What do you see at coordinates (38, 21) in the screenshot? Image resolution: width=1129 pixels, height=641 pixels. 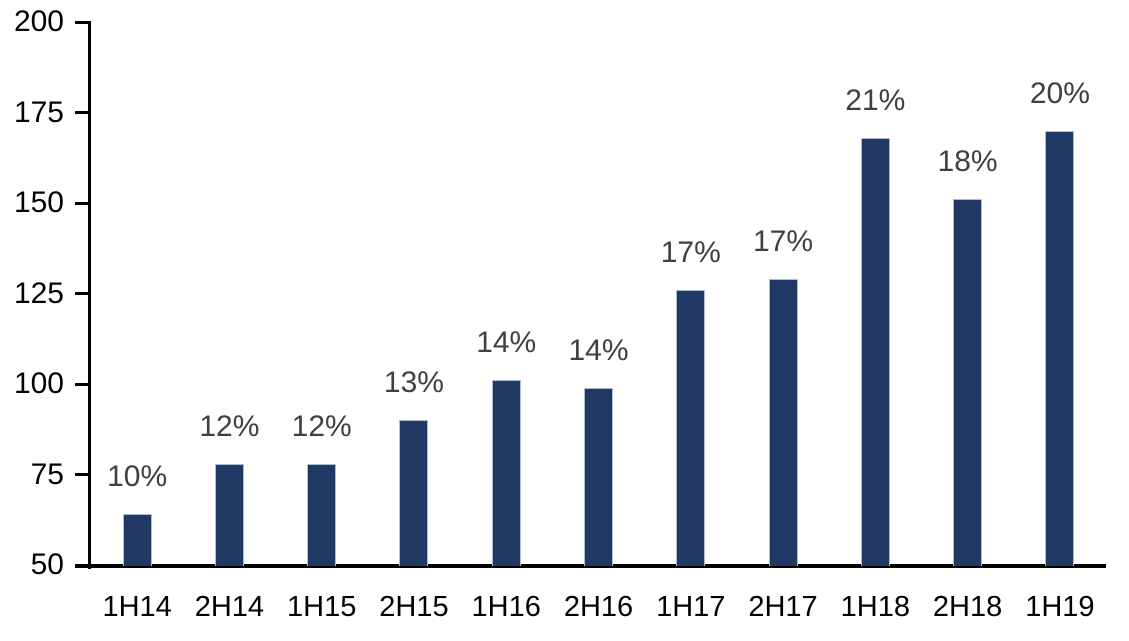 I see `y-axis-tick-label: 200` at bounding box center [38, 21].